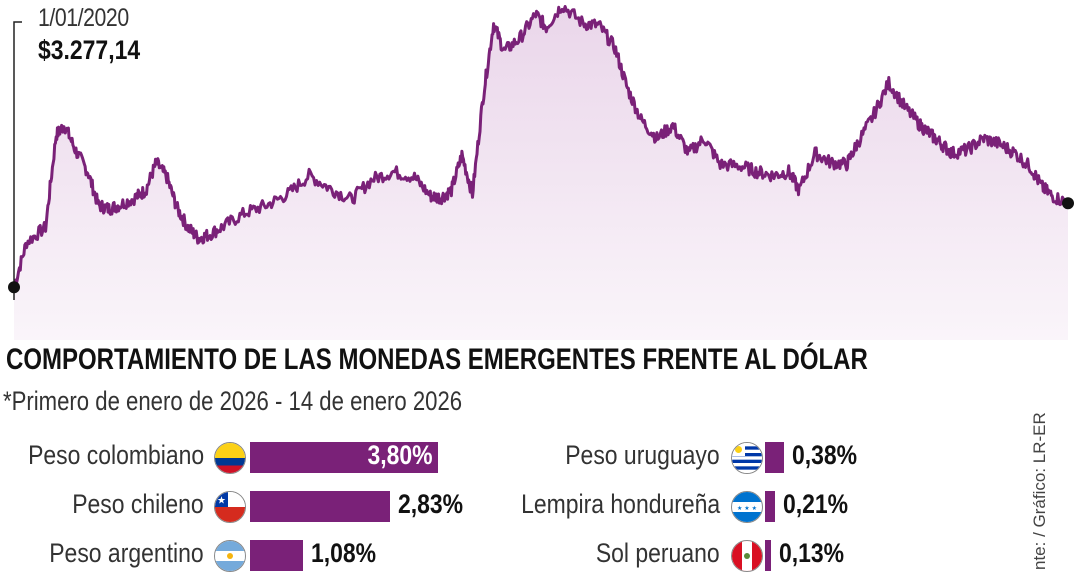 The image size is (1080, 572). Describe the element at coordinates (115, 455) in the screenshot. I see `currency-label: Peso colombiano` at that location.